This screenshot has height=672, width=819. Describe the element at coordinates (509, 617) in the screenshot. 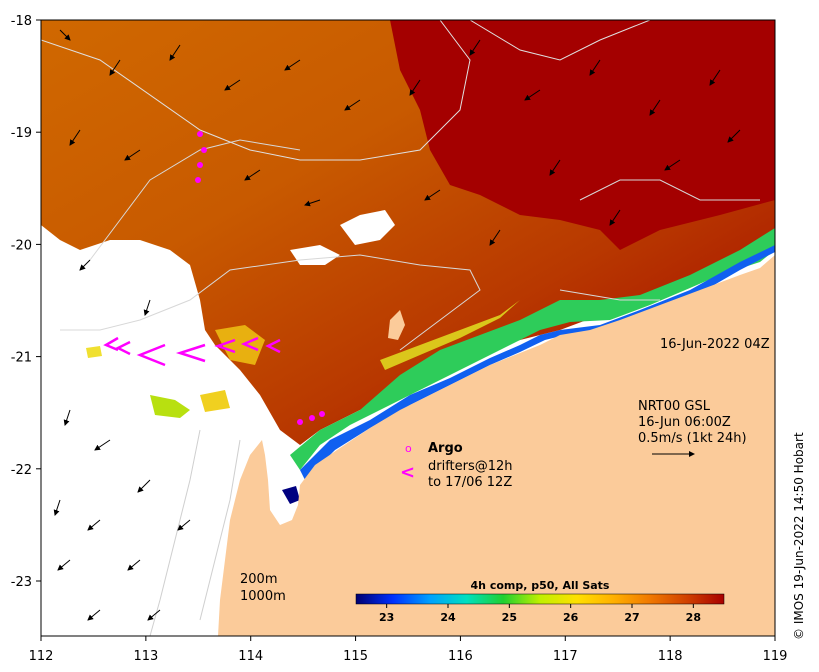

I see `colorbar-tick-label: 25` at that location.